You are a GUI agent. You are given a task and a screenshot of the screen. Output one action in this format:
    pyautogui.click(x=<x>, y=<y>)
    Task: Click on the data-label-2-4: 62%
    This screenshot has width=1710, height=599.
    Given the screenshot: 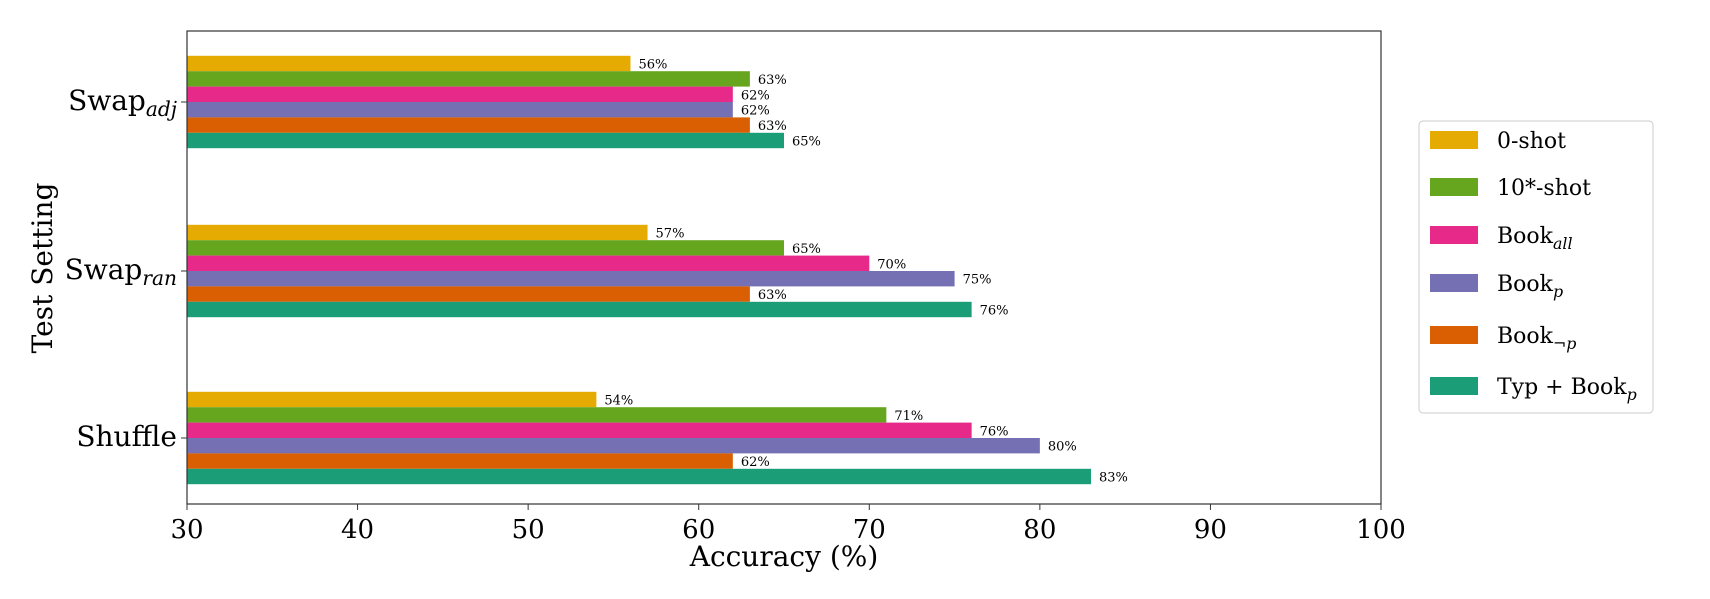 What is the action you would take?
    pyautogui.click(x=755, y=462)
    